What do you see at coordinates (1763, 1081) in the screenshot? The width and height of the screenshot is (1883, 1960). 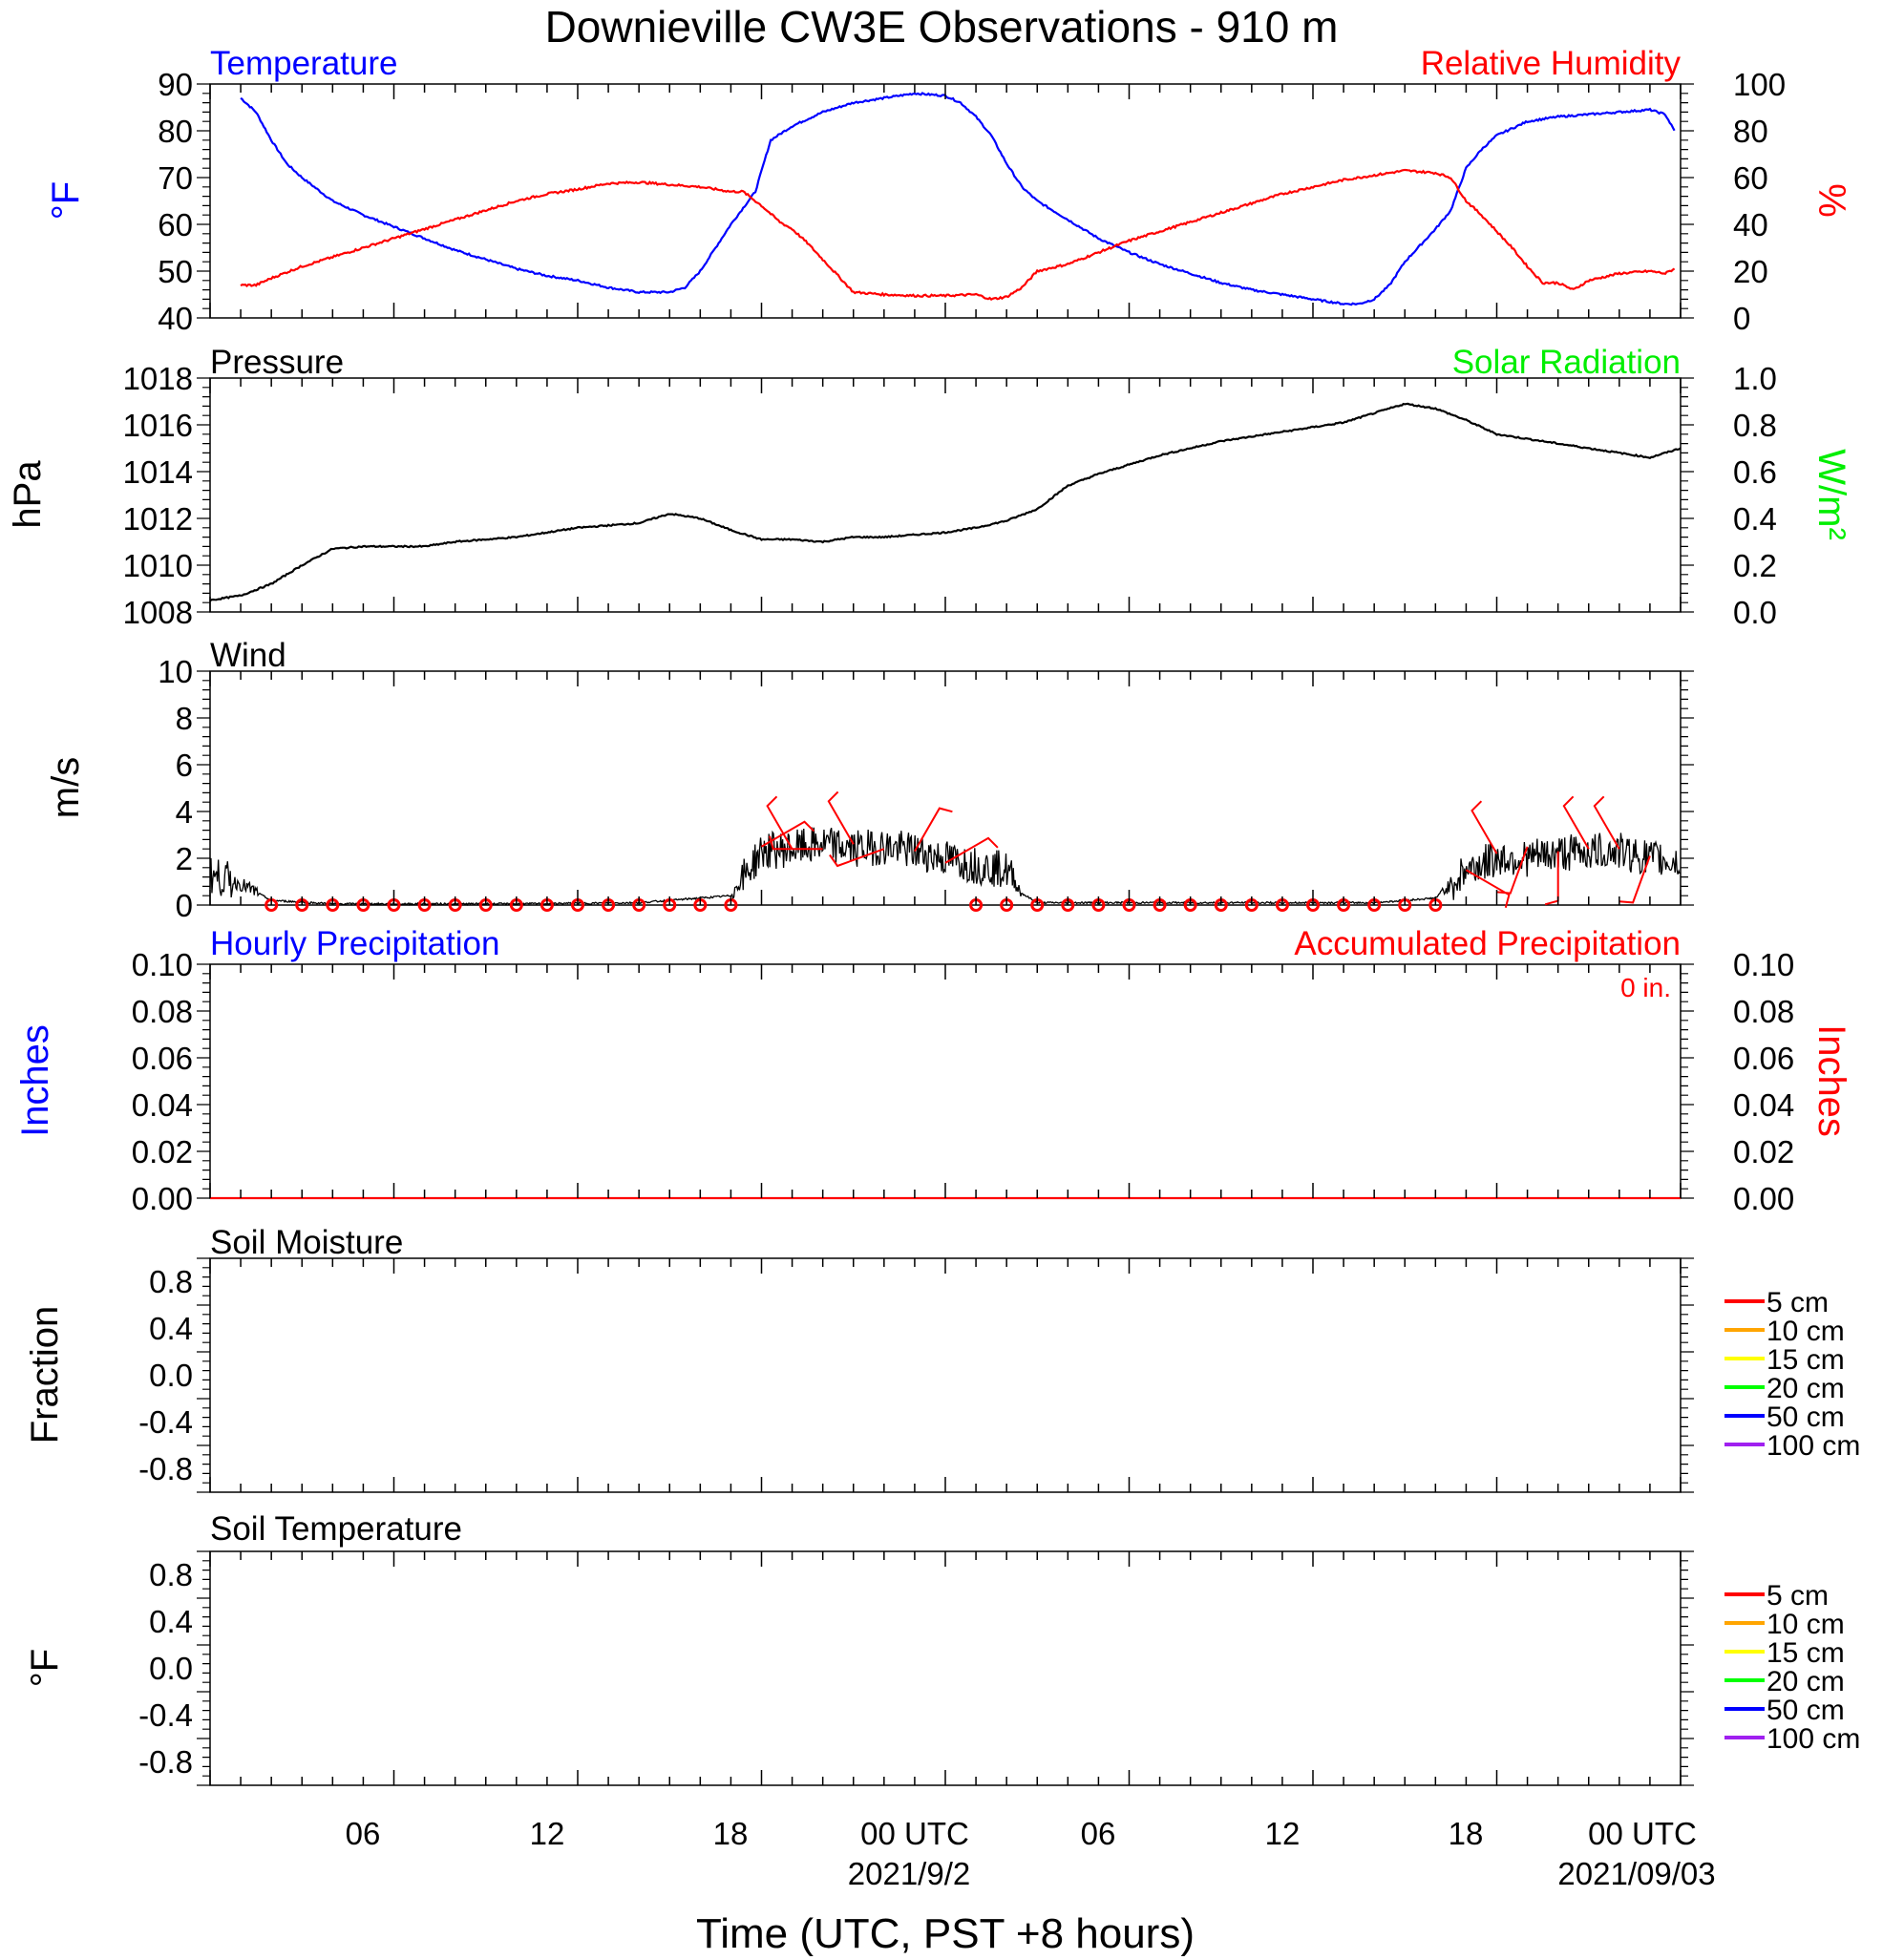 I see `y-tick-labels-right: 0.10 0.08 0.06 0.04 0.02 0.00` at bounding box center [1763, 1081].